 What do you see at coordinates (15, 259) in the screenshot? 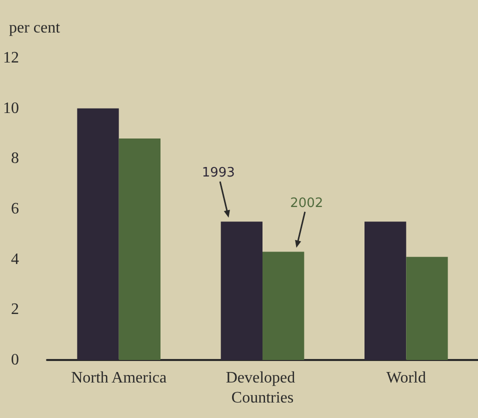
I see `y-tick-label: 4` at bounding box center [15, 259].